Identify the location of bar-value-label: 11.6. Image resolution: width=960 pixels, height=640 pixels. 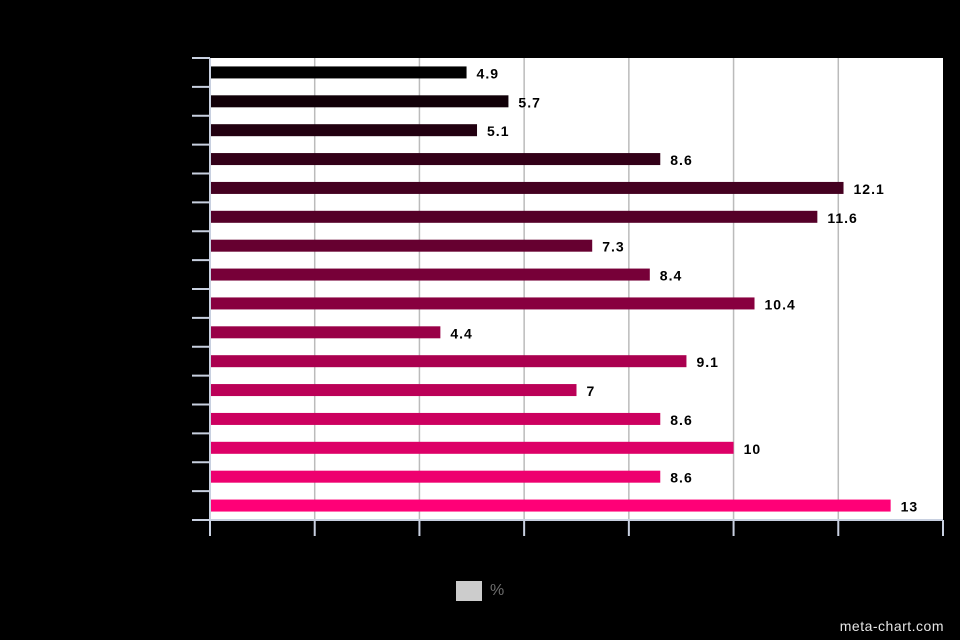
(842, 218).